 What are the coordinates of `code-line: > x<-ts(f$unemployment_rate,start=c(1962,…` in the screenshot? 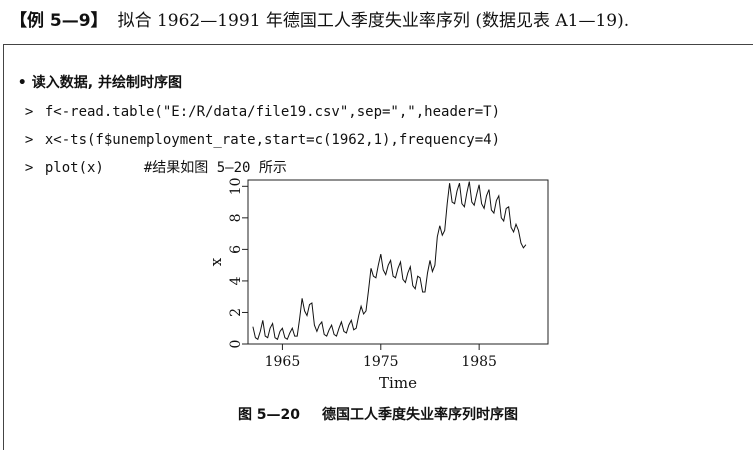 It's located at (254, 131).